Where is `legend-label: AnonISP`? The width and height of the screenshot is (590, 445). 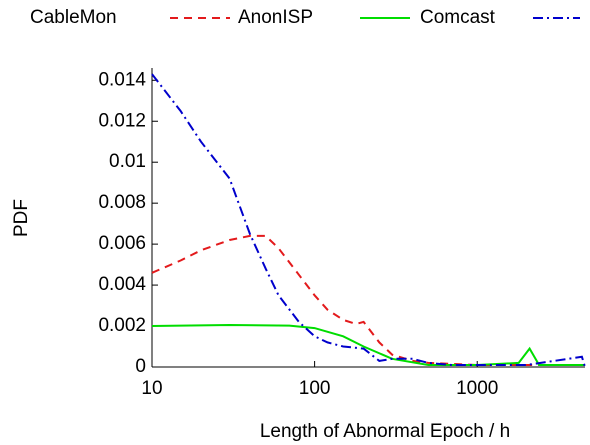
legend-label: AnonISP is located at coordinates (275, 17).